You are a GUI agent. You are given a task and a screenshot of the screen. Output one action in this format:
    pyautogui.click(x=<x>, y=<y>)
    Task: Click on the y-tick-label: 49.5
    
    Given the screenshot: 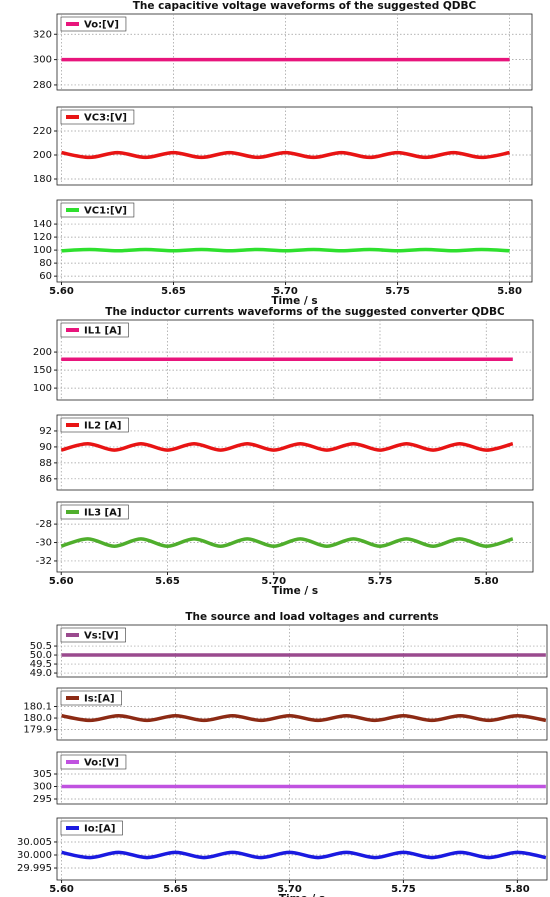 What is the action you would take?
    pyautogui.click(x=41, y=664)
    